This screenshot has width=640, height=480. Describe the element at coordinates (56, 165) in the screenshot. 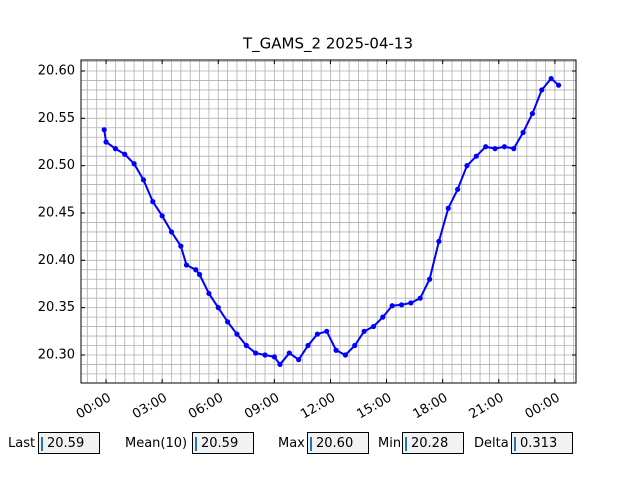

I see `y-tick-label: 20.50` at that location.